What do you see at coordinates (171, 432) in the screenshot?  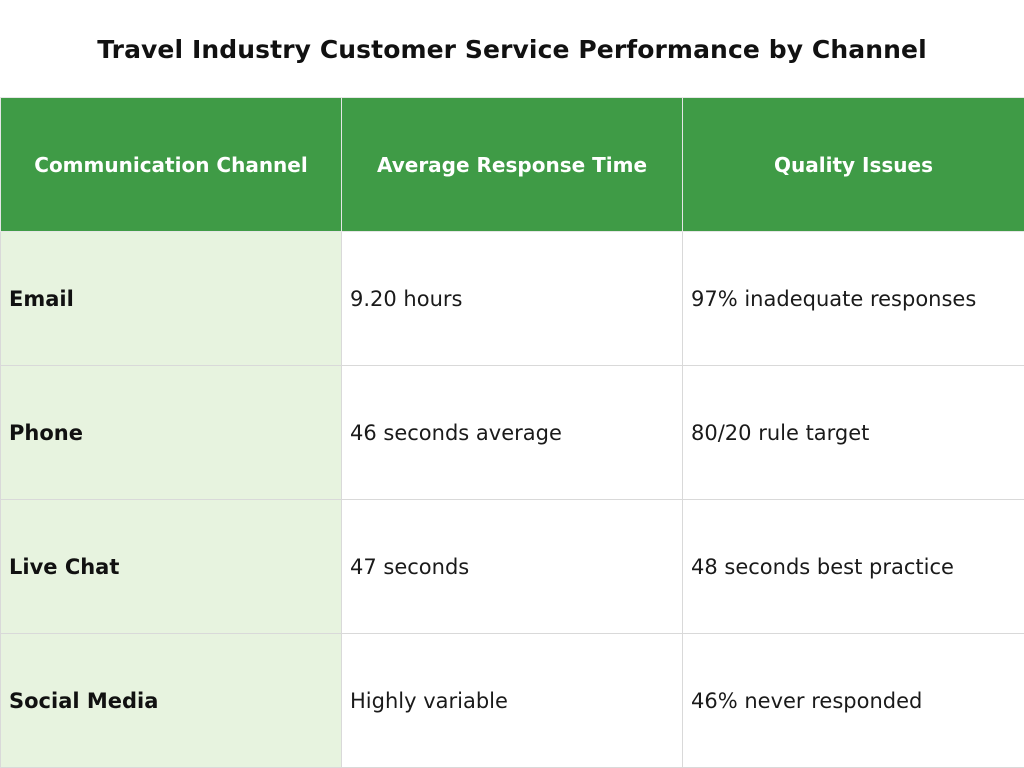 I see `channel-cell: Phone` at bounding box center [171, 432].